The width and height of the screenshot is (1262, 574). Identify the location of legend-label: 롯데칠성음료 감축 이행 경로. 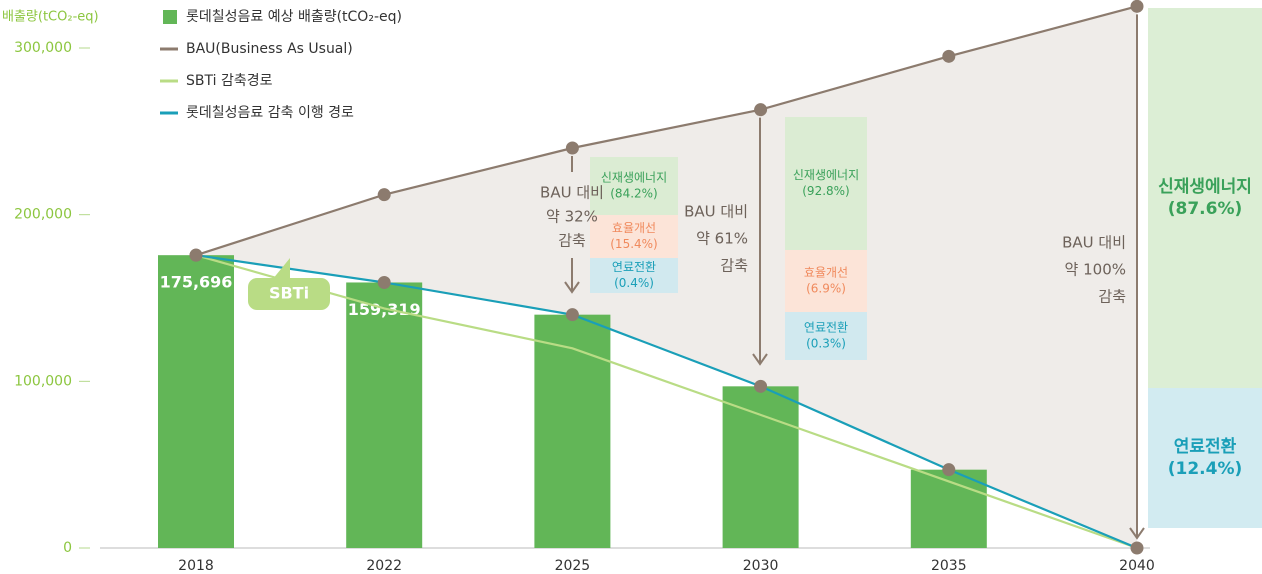
(270, 113).